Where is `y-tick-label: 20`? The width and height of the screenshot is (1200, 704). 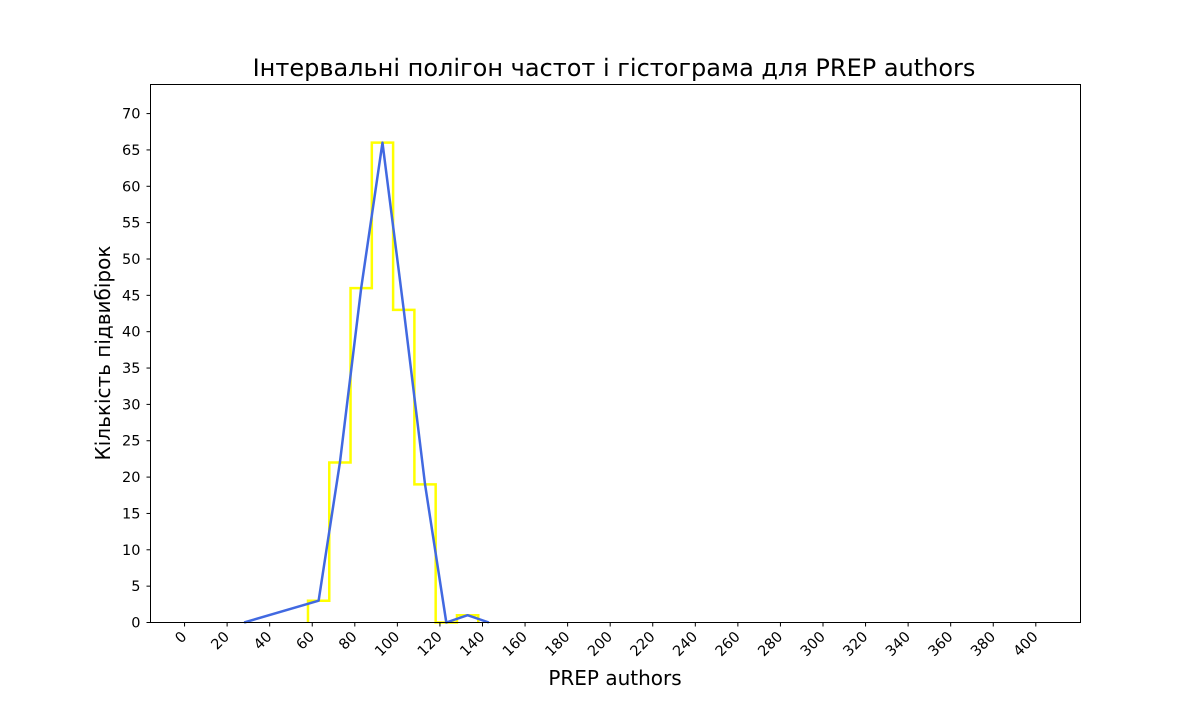 y-tick-label: 20 is located at coordinates (131, 478).